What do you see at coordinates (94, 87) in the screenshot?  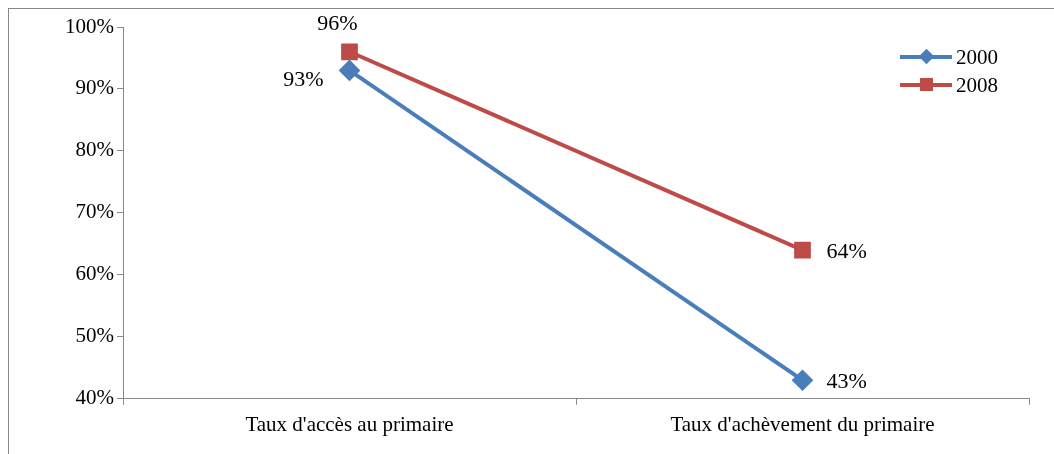 I see `y-tick-label: 90%` at bounding box center [94, 87].